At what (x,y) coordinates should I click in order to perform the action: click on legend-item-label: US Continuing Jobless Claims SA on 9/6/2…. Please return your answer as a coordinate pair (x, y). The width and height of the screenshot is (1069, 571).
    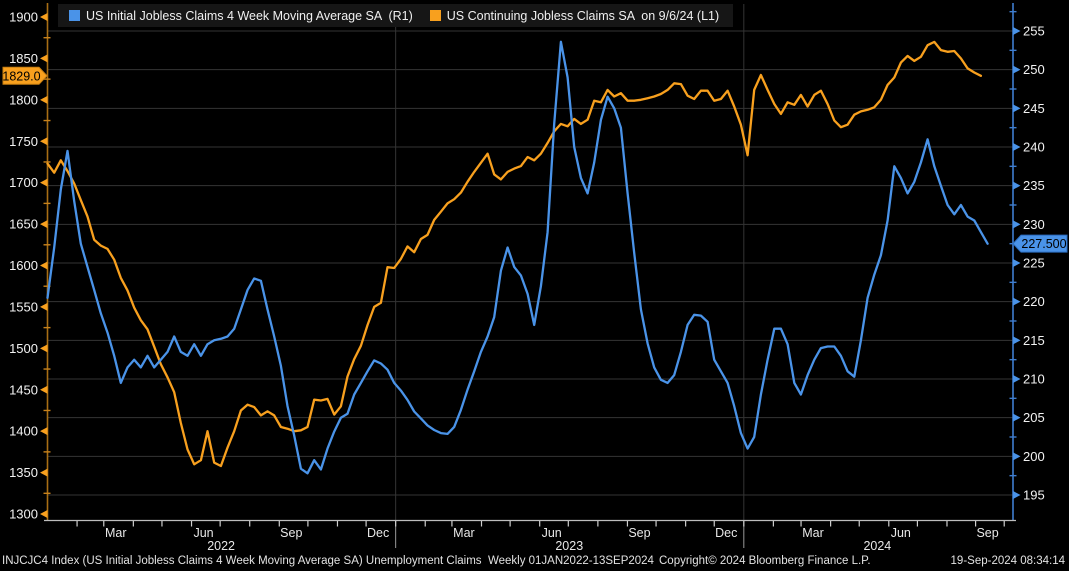
    Looking at the image, I should click on (583, 15).